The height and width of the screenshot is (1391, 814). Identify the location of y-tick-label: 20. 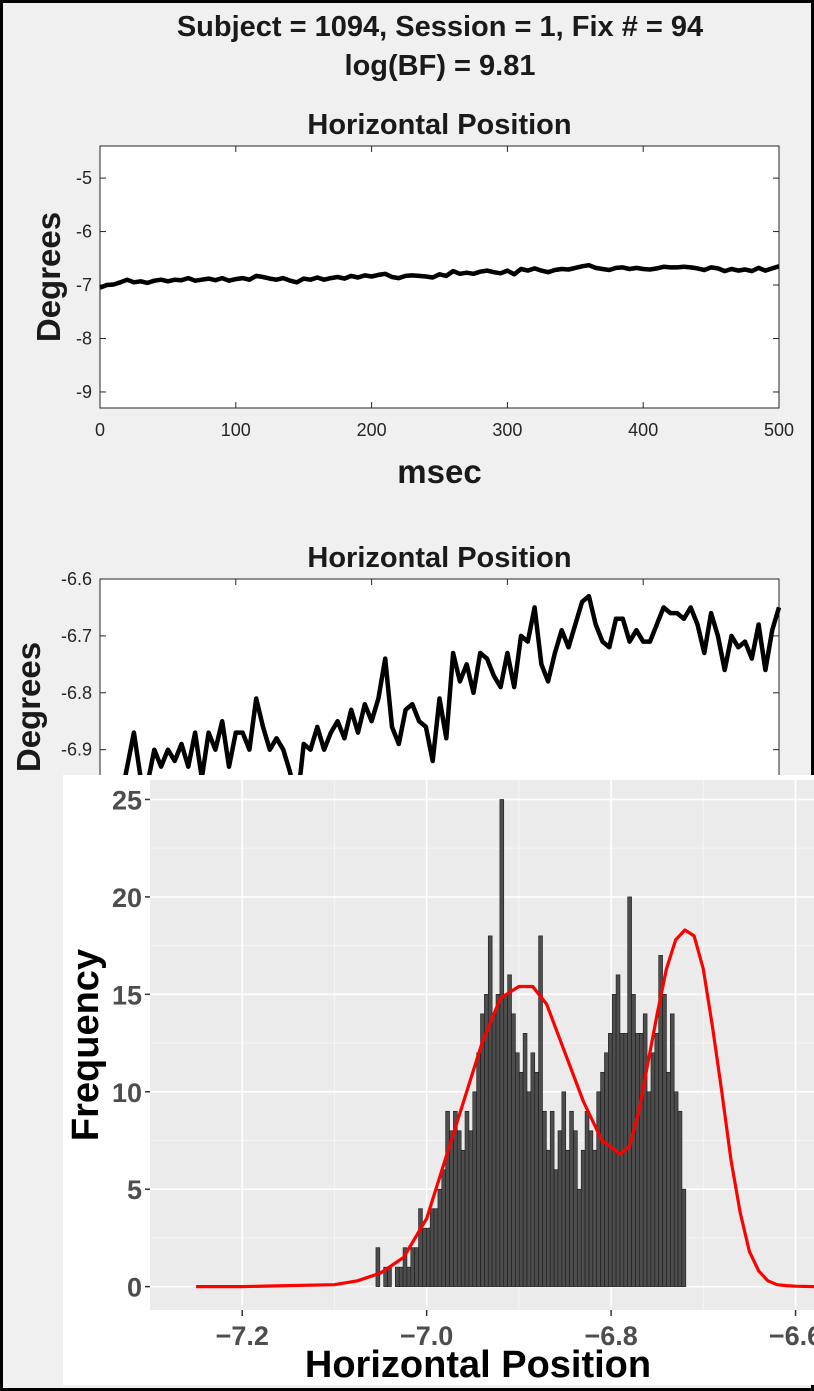
(127, 898).